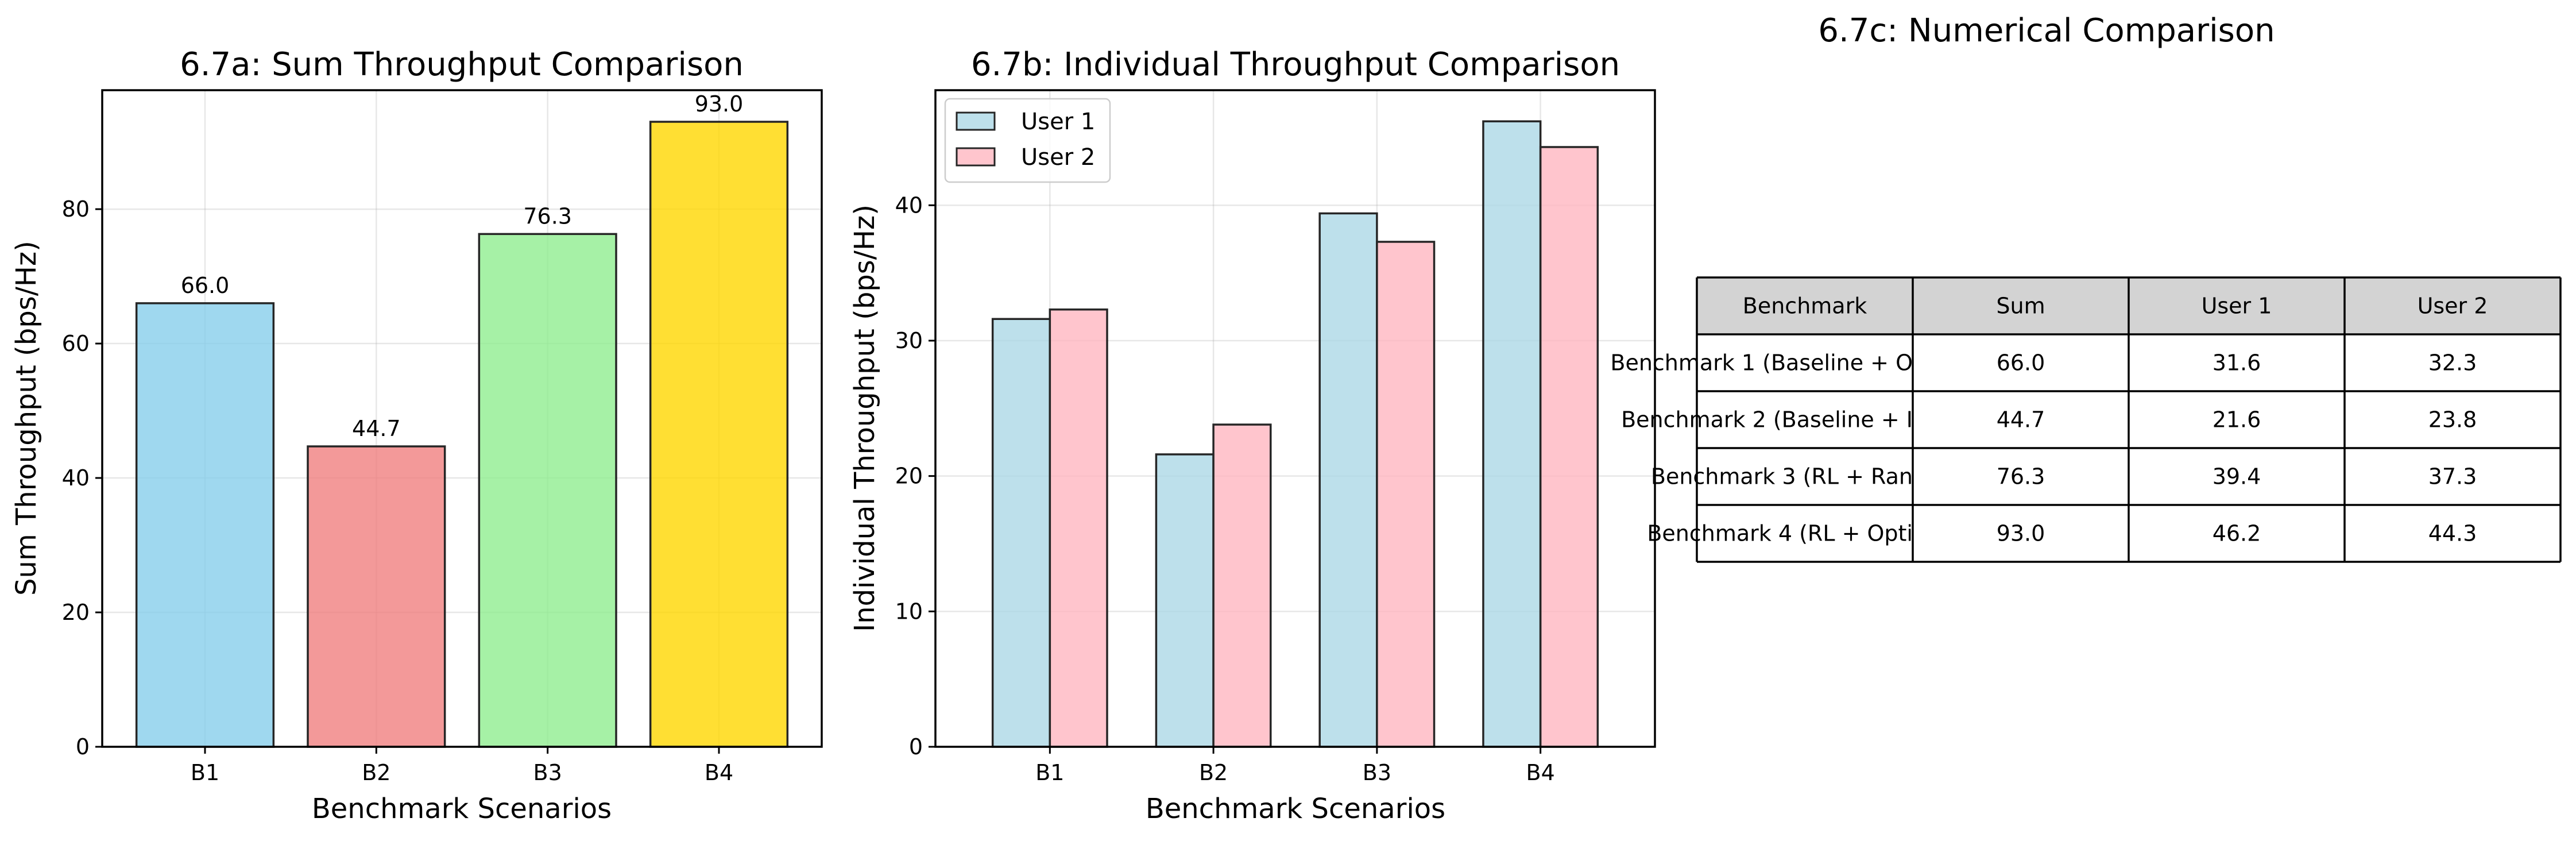 This screenshot has height=841, width=2576. Describe the element at coordinates (1406, 494) in the screenshot. I see `bar-user-2-b3` at that location.